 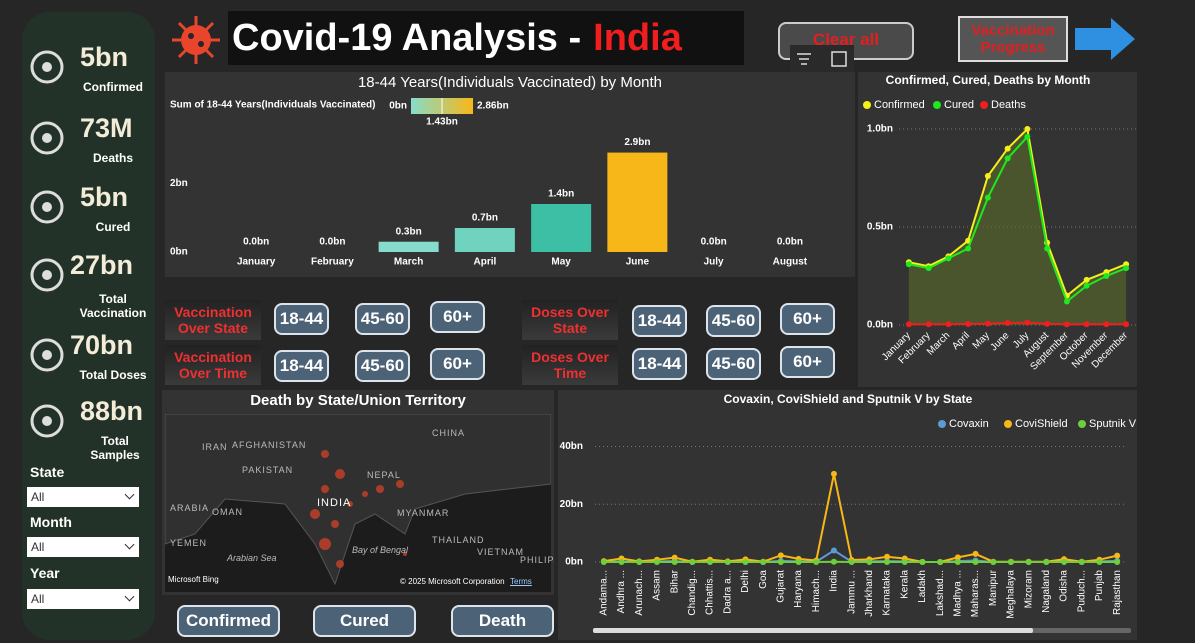 I want to click on map-logo: Microsoft Bing, so click(x=193, y=579).